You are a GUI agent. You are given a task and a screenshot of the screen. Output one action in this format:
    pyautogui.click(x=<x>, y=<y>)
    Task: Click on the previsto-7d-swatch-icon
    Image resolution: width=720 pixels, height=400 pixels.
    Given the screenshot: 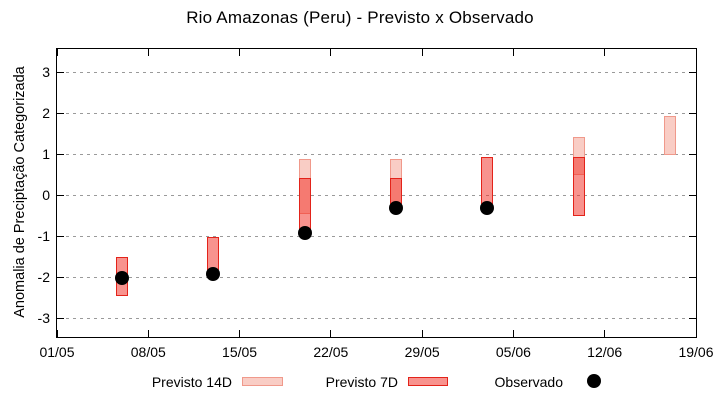 What is the action you would take?
    pyautogui.click(x=428, y=381)
    